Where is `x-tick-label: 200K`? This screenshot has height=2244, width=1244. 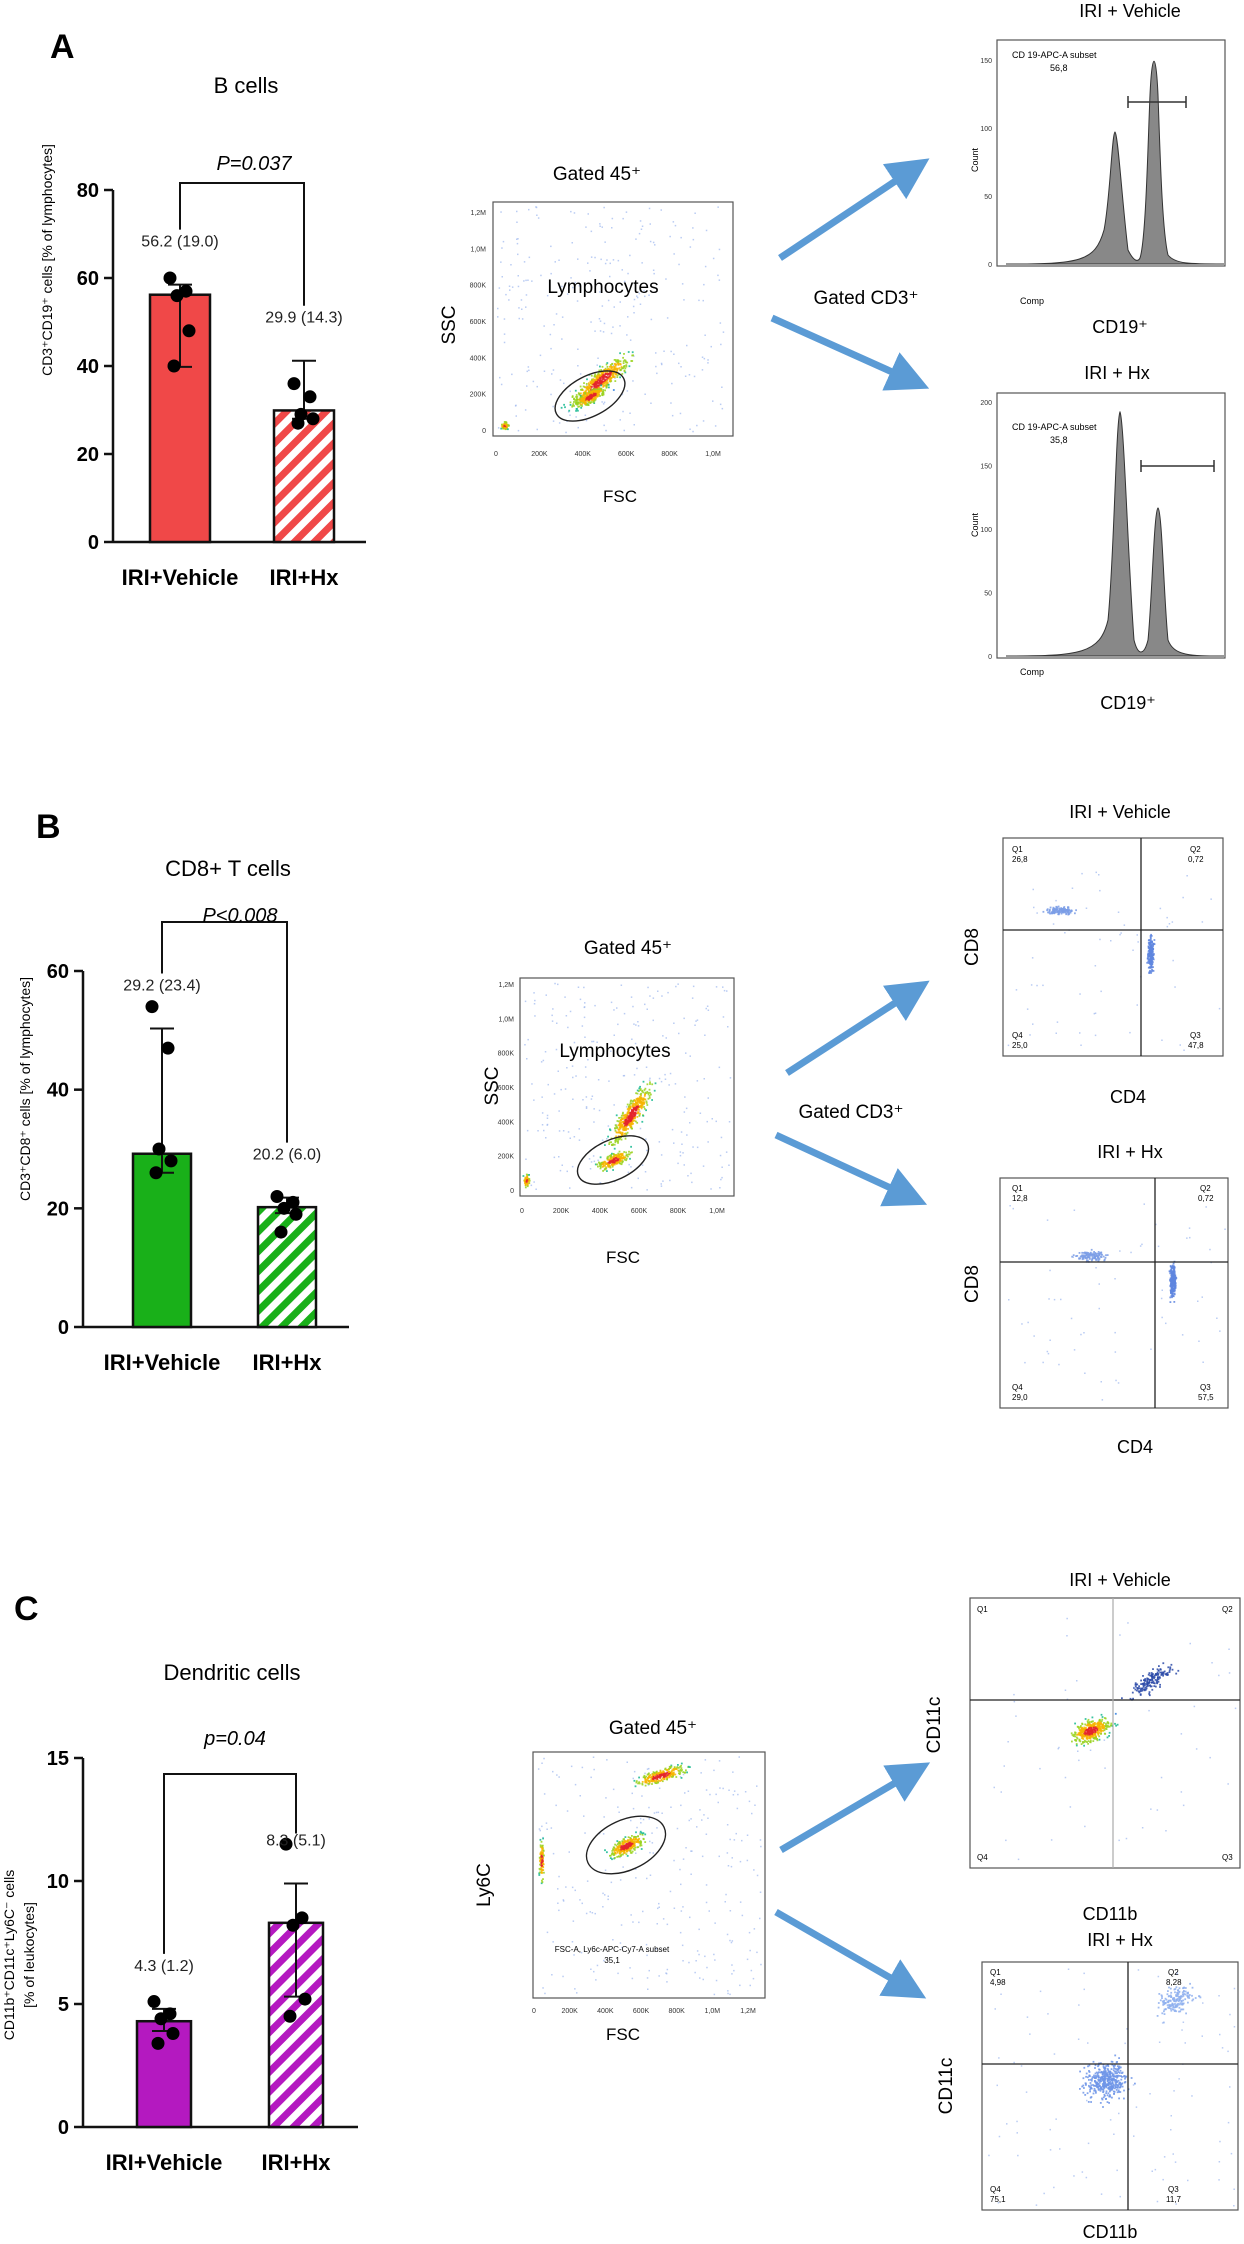
x-tick-label: 200K is located at coordinates (561, 1211).